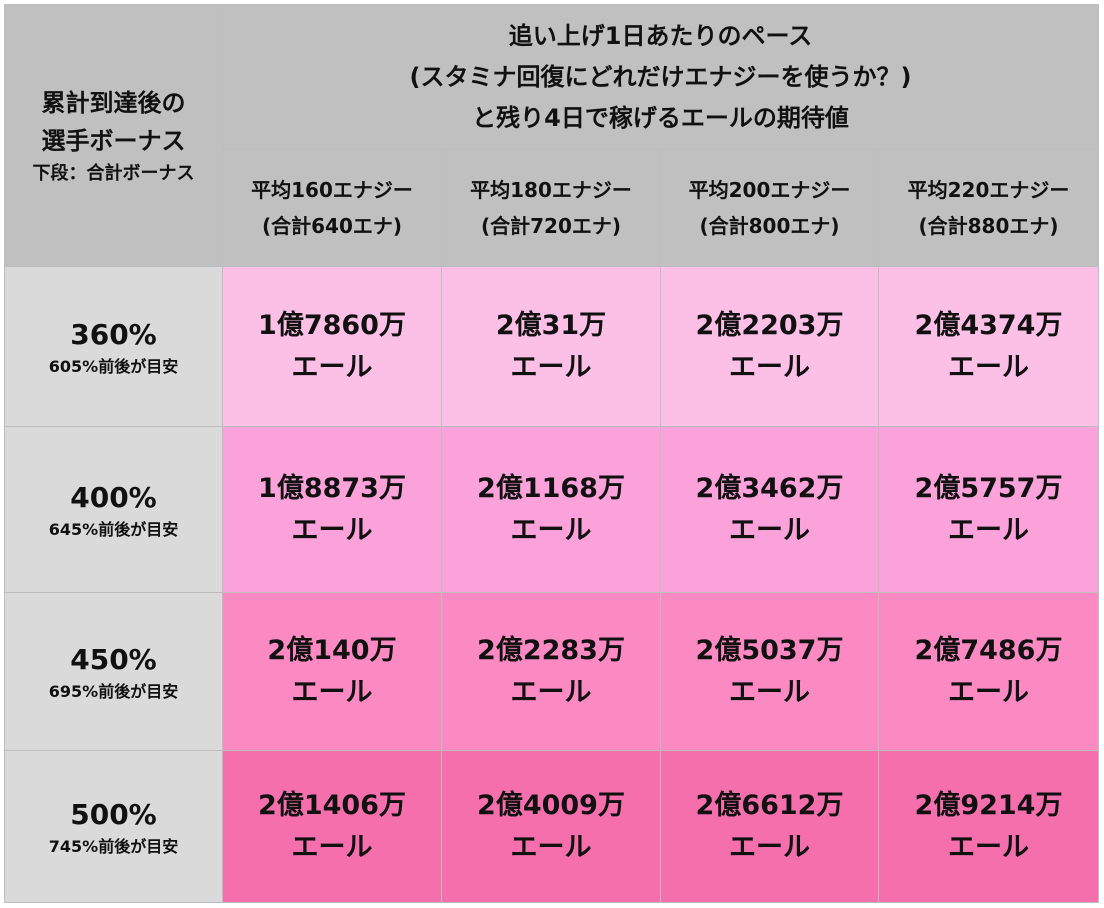  What do you see at coordinates (988, 208) in the screenshot?
I see `column-header: 平均220エナジー (合計880エナ)` at bounding box center [988, 208].